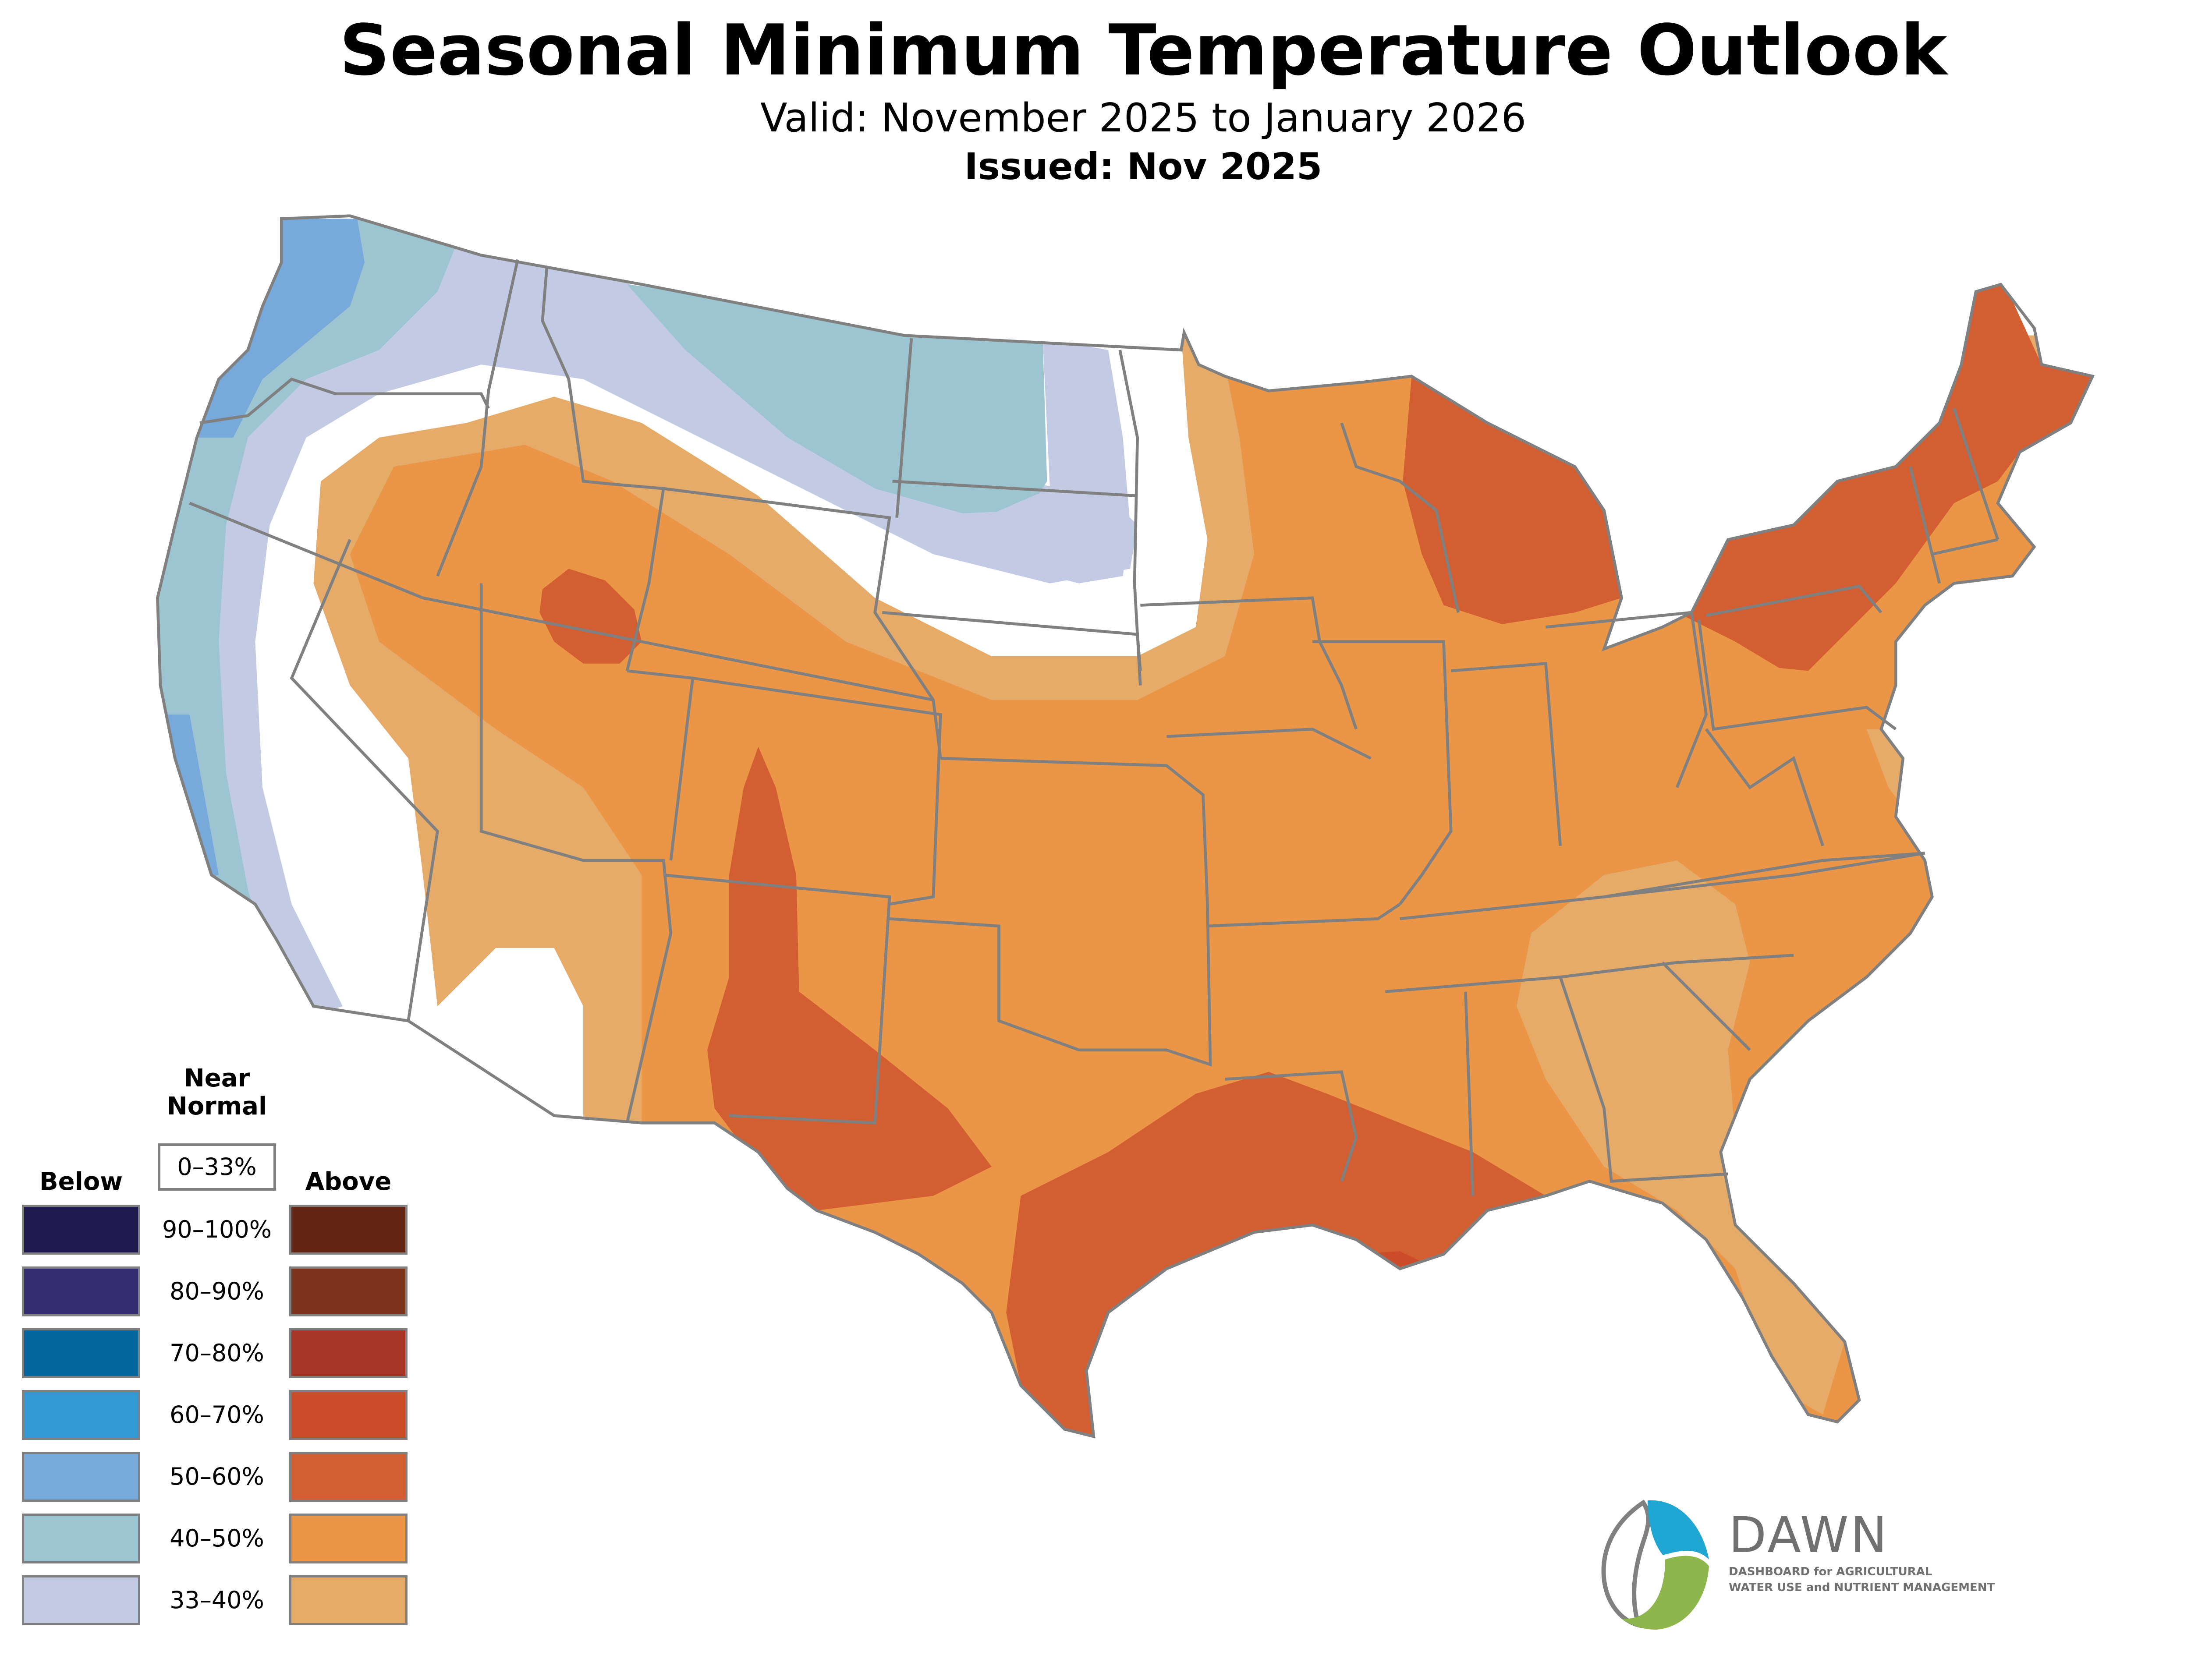 This screenshot has height=1680, width=2191. I want to click on logo-tagline-line2: WATER USE and NUTRIENT MANAGEMENT, so click(1862, 1587).